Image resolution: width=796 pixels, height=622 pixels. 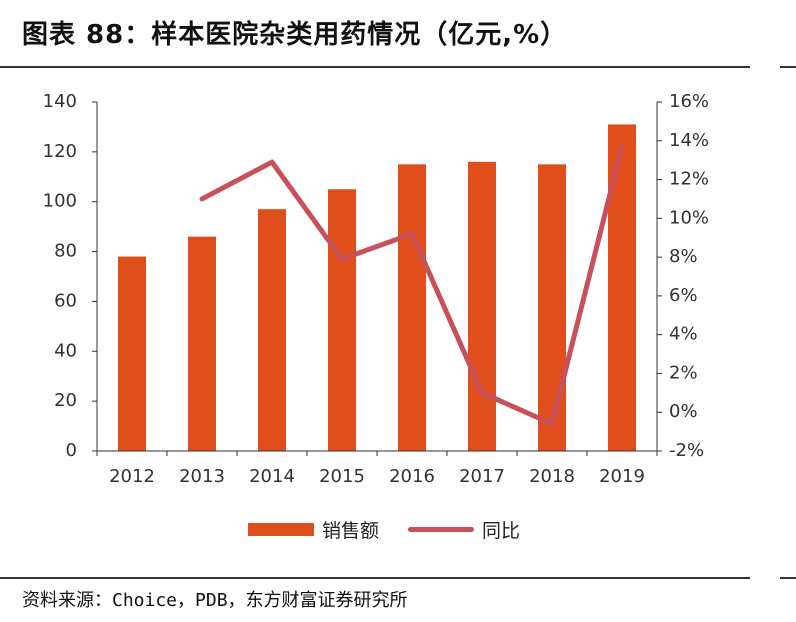 What do you see at coordinates (482, 306) in the screenshot?
I see `bar-2017` at bounding box center [482, 306].